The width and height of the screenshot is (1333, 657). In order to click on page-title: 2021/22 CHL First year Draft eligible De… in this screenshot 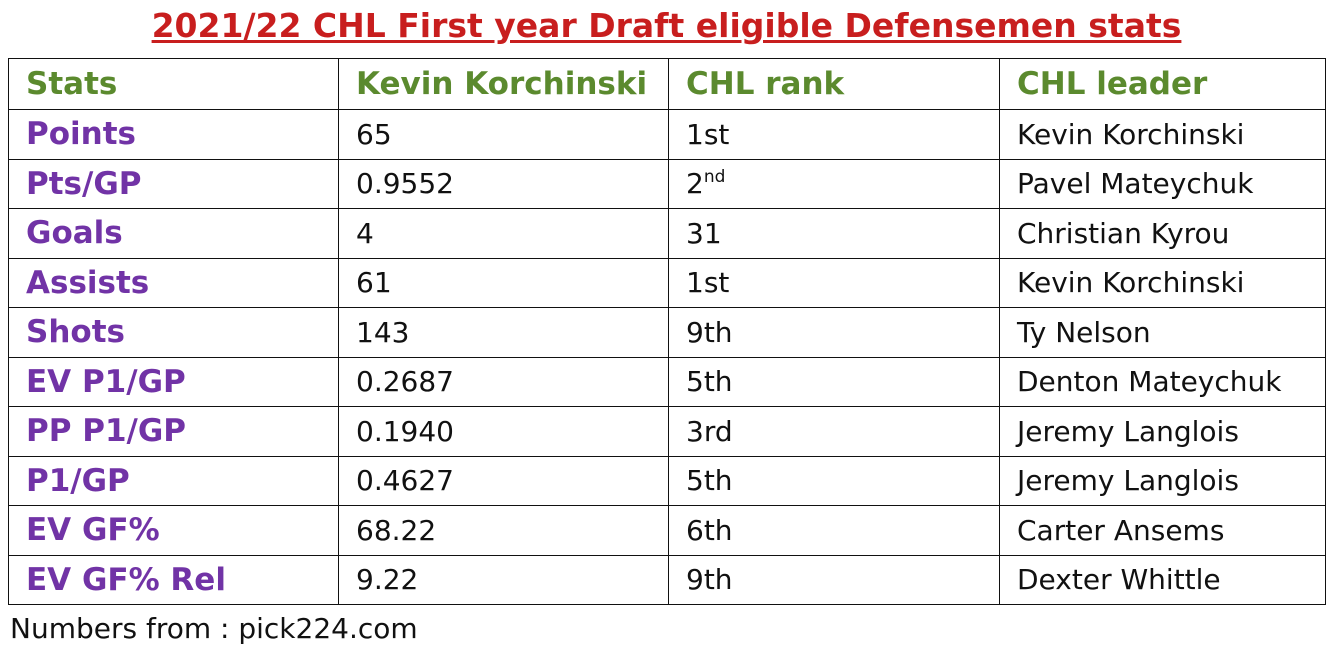, I will do `click(666, 25)`.